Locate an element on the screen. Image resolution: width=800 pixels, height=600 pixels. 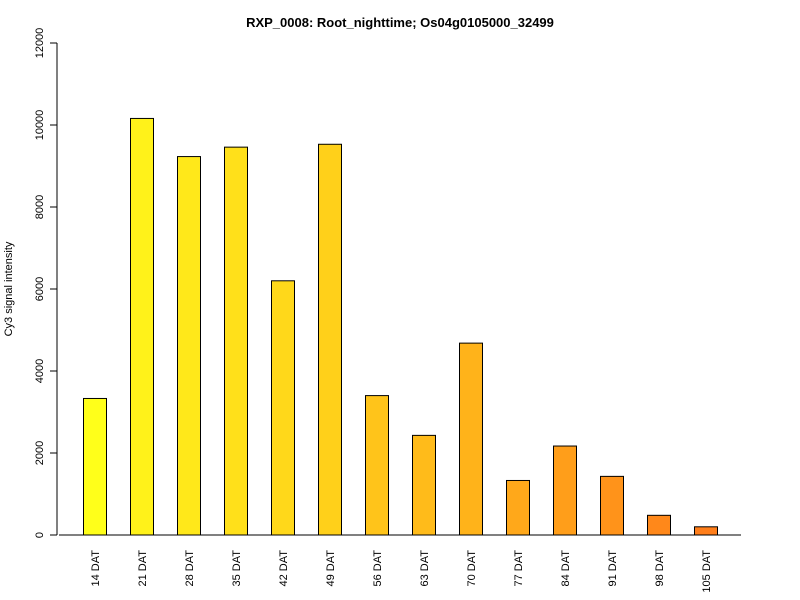
x-tick-label: 28 DAT is located at coordinates (190, 568).